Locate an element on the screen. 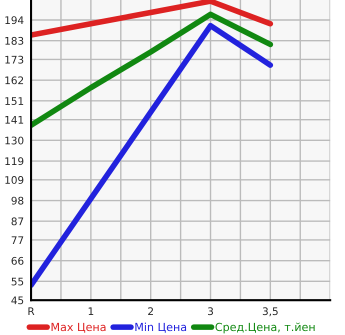 The image size is (345, 335). y-tick-label: 141 is located at coordinates (14, 120).